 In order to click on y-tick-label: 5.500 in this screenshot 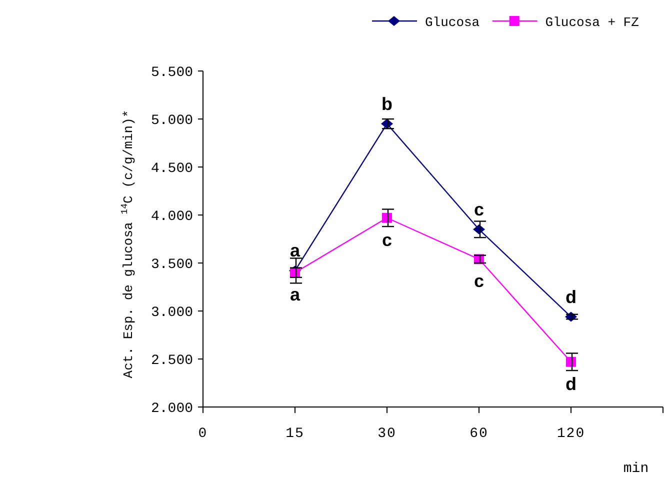, I will do `click(171, 73)`.